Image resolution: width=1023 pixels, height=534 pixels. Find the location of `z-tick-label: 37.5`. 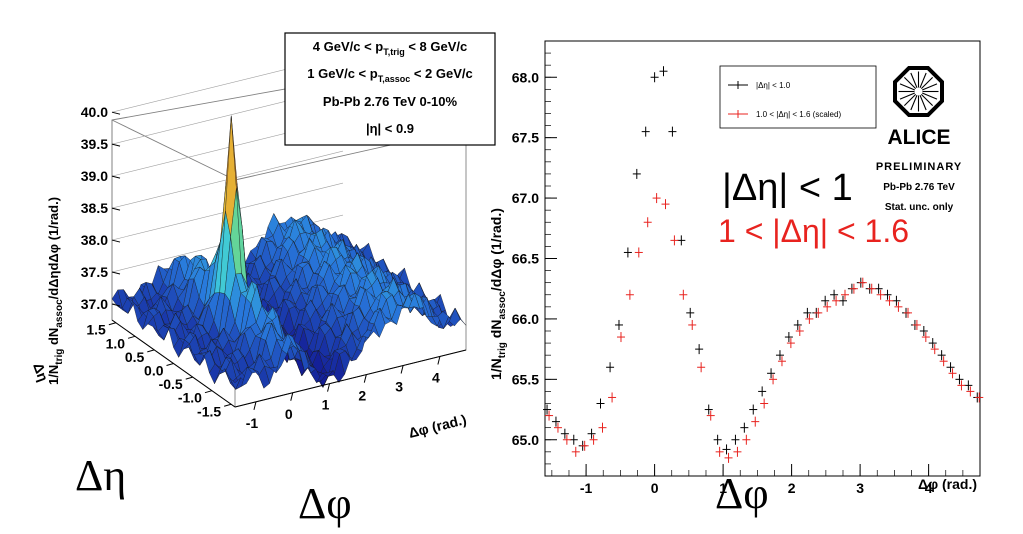

z-tick-label: 37.5 is located at coordinates (94, 272).